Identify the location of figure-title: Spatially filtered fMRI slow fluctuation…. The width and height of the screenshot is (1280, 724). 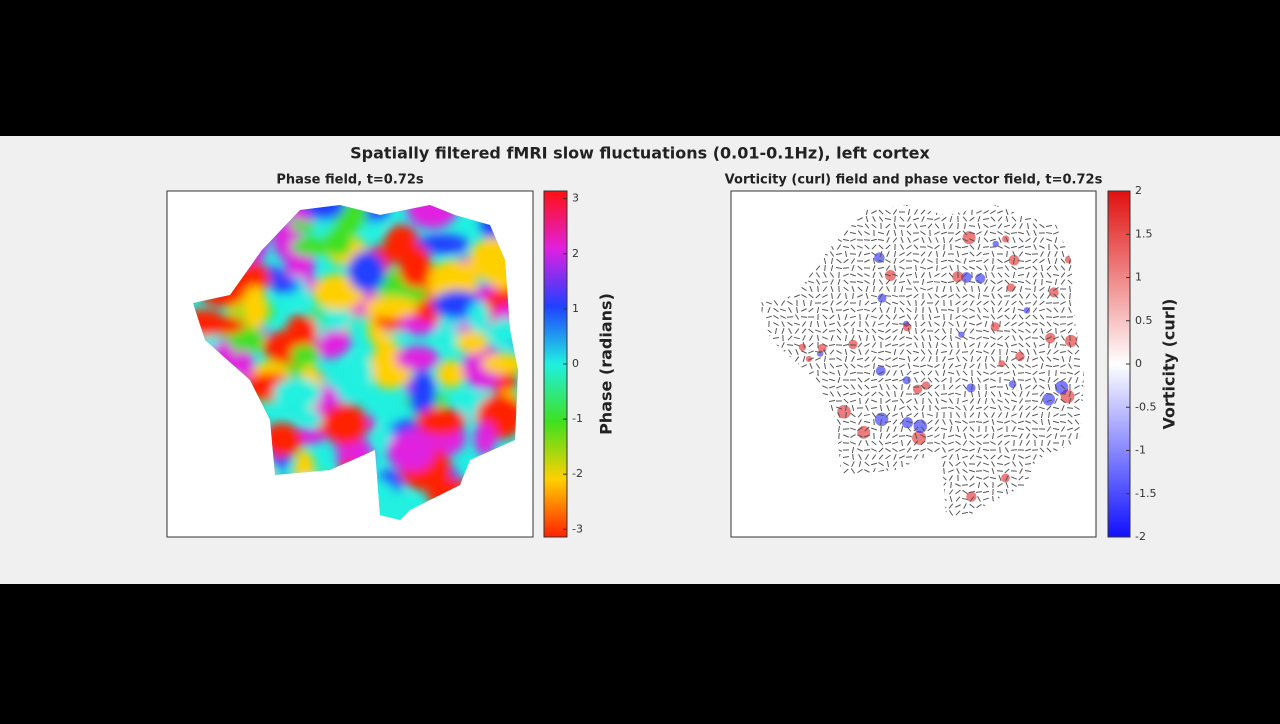
(640, 153).